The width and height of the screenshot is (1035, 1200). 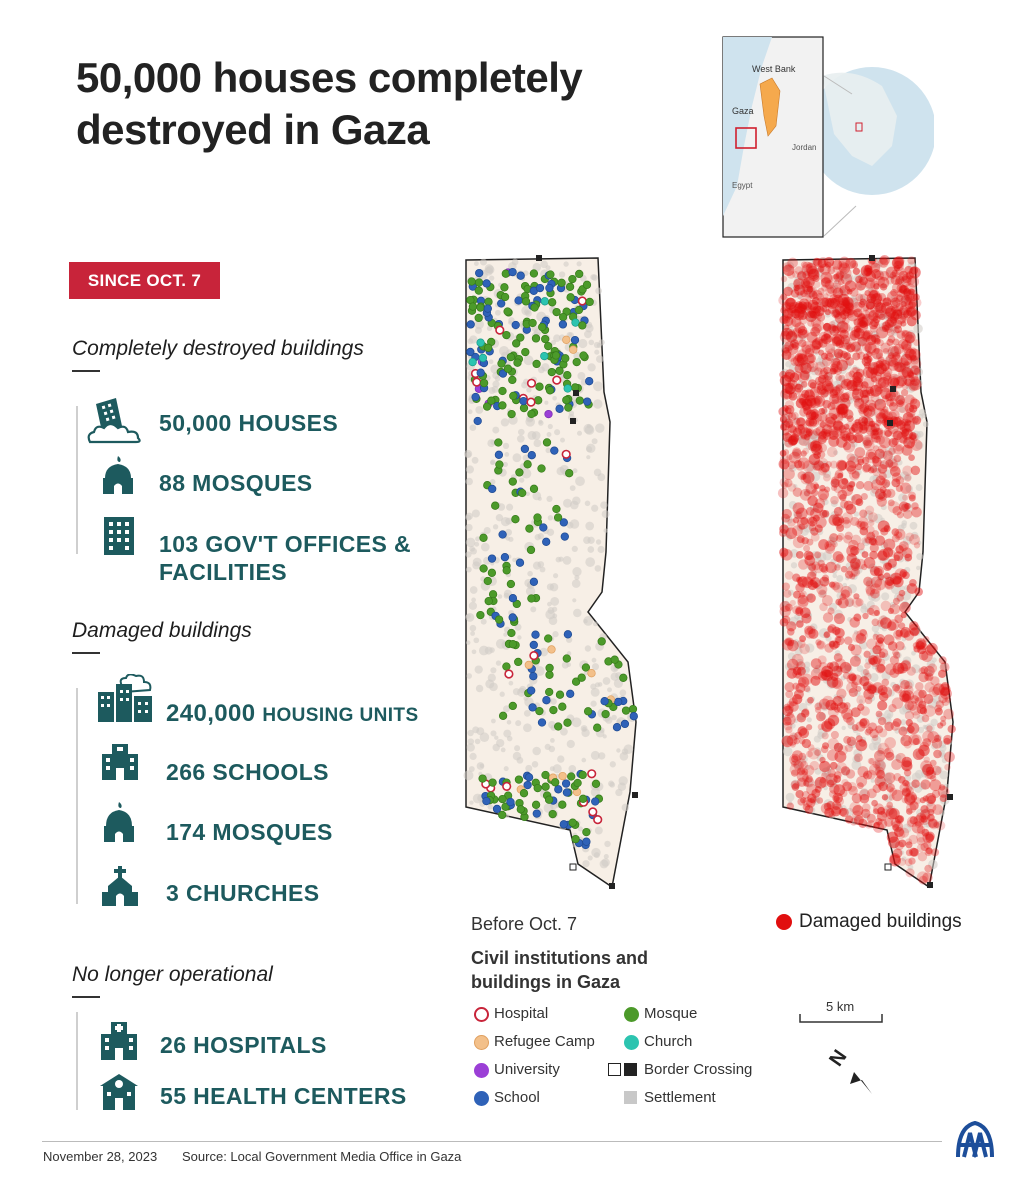 What do you see at coordinates (575, 340) in the screenshot?
I see `marker-school` at bounding box center [575, 340].